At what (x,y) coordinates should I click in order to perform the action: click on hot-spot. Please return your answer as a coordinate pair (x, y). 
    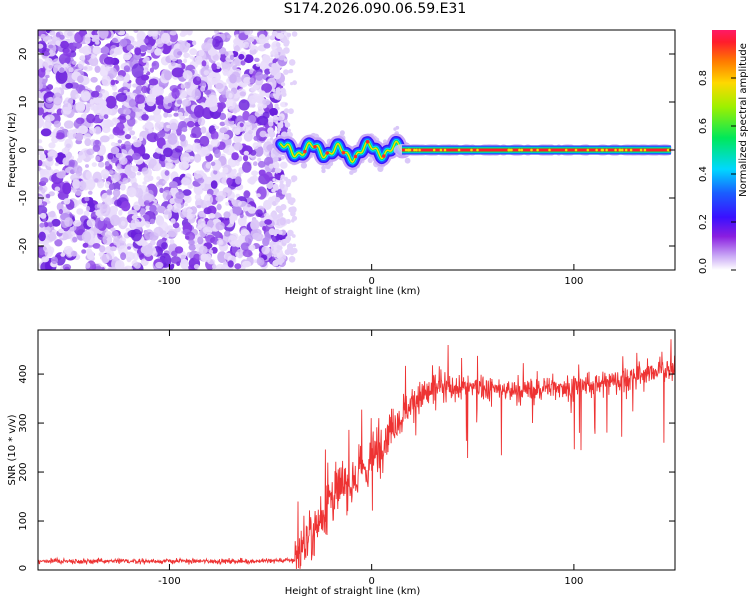
    Looking at the image, I should click on (384, 156).